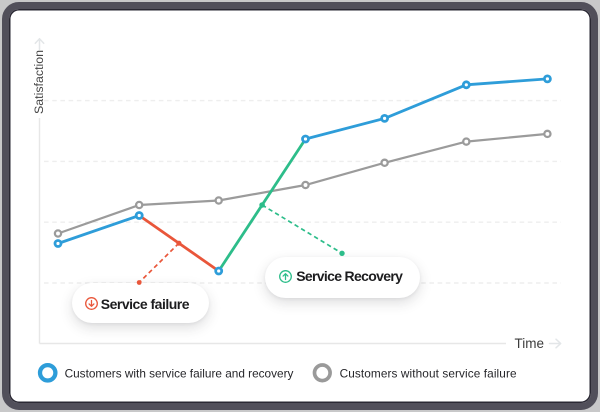 The width and height of the screenshot is (600, 412). What do you see at coordinates (39, 82) in the screenshot?
I see `svg-text: Satisfaction` at bounding box center [39, 82].